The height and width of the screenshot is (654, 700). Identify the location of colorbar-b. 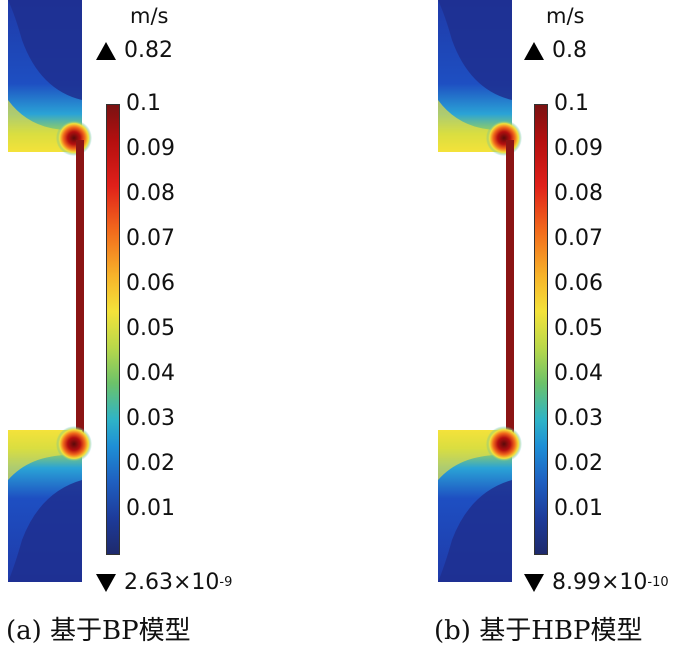
(541, 329).